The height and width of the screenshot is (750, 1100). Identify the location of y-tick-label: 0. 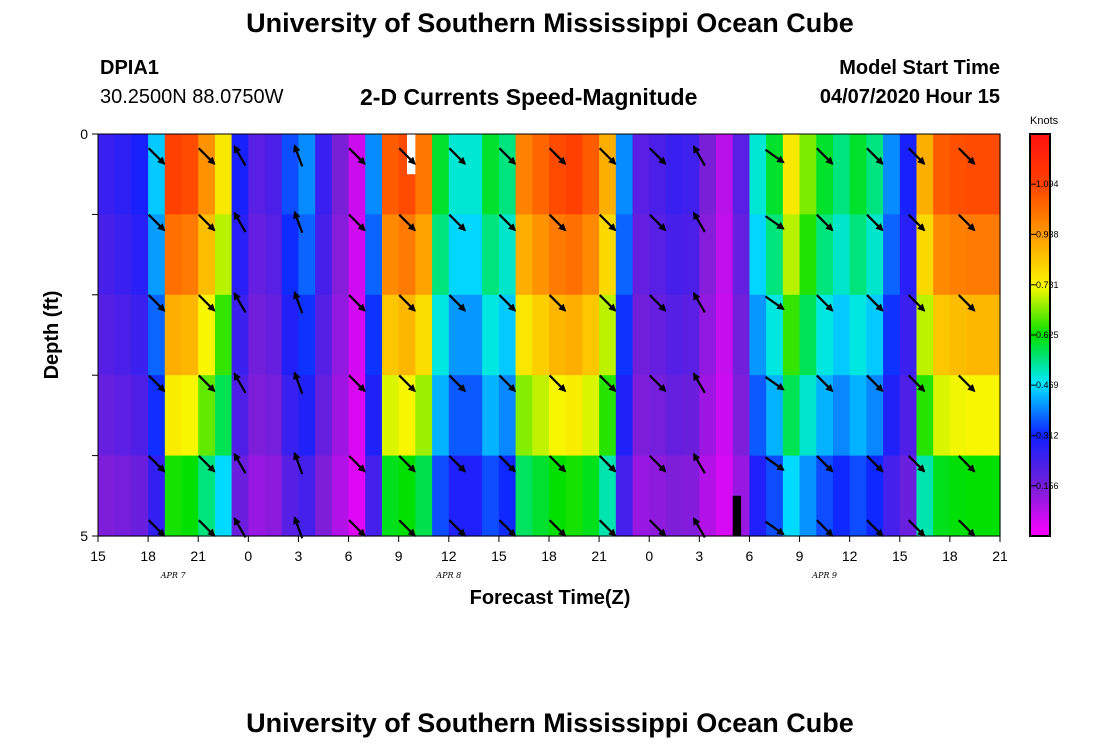
(84, 134).